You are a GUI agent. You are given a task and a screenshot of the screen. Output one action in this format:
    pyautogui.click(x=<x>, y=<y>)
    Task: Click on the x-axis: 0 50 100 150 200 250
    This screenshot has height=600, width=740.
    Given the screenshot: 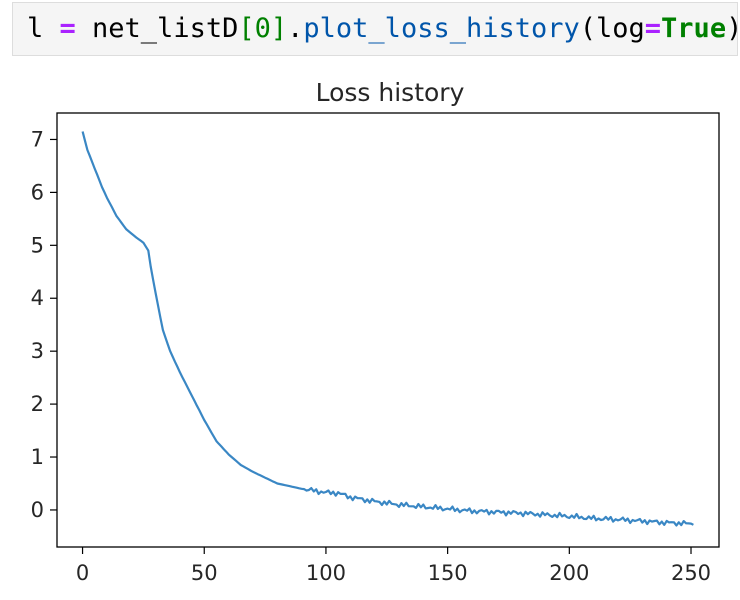 What is the action you would take?
    pyautogui.click(x=393, y=566)
    